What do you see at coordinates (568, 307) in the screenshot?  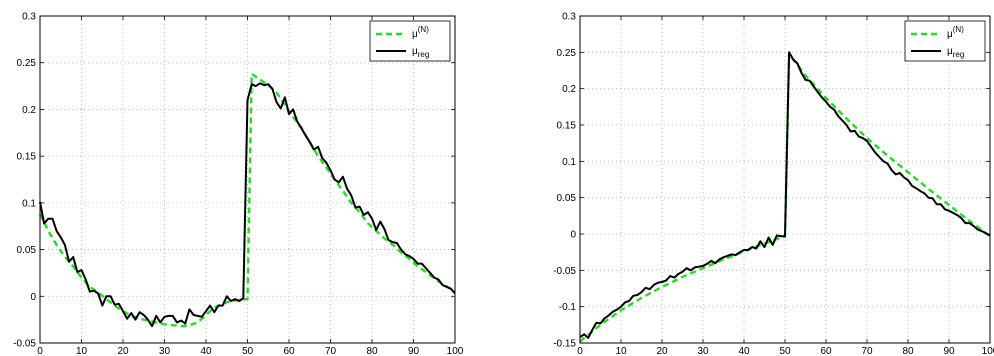 I see `y-tick-label: -0.1` at bounding box center [568, 307].